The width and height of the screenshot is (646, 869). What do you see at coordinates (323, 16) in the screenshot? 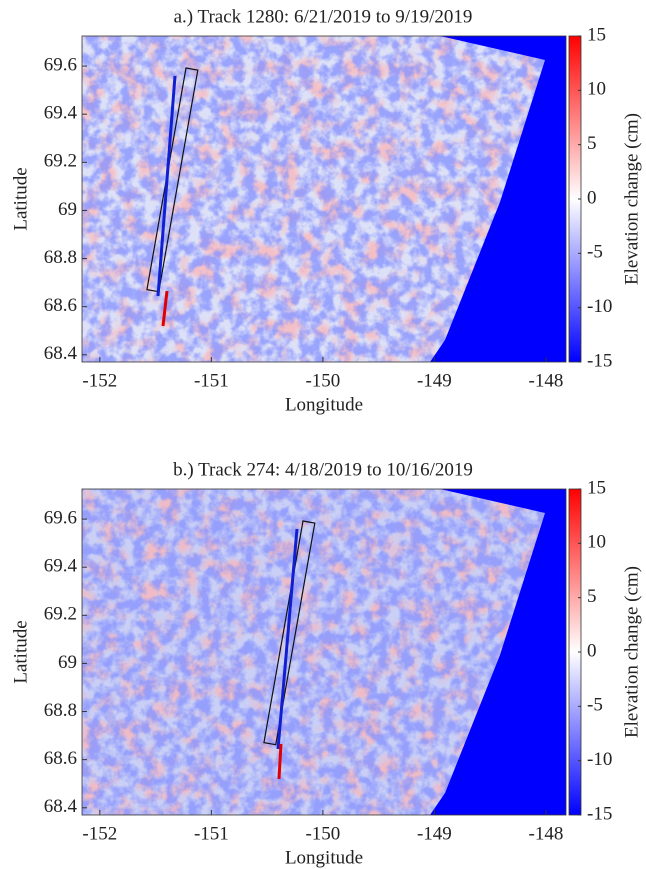
I see `chart-title: a.) Track 1280: 6/21/2019 to 9/19/2019` at bounding box center [323, 16].